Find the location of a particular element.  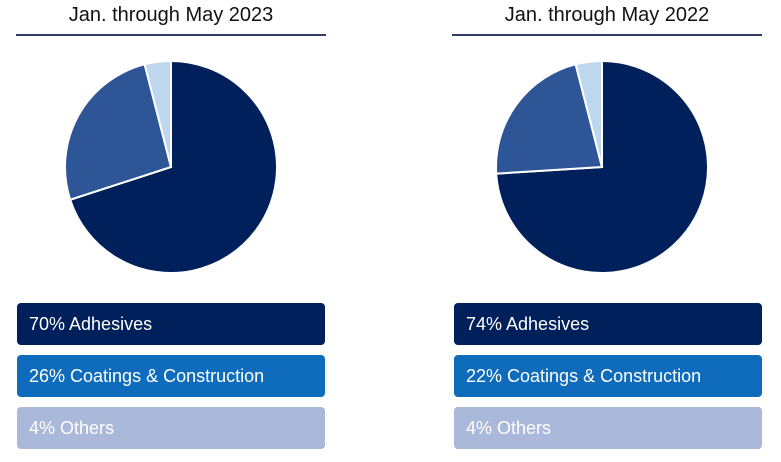

chart-title: Jan. through May 2022 is located at coordinates (607, 15).